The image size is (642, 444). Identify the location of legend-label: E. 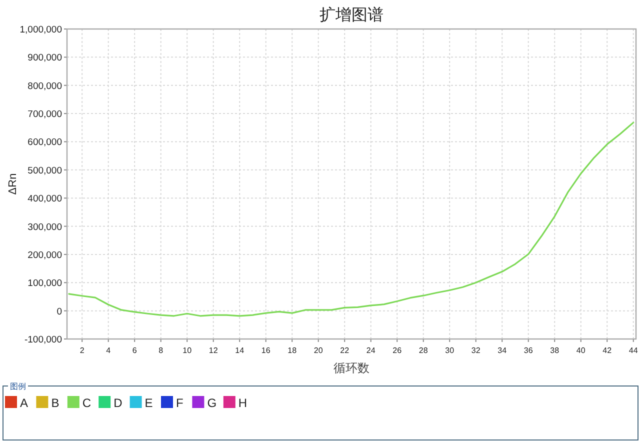
(148, 403).